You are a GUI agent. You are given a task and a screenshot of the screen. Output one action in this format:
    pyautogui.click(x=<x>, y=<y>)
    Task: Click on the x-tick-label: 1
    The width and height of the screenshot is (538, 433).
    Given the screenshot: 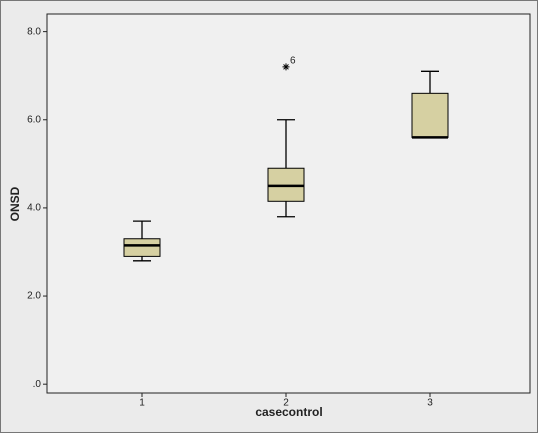 What is the action you would take?
    pyautogui.click(x=142, y=403)
    